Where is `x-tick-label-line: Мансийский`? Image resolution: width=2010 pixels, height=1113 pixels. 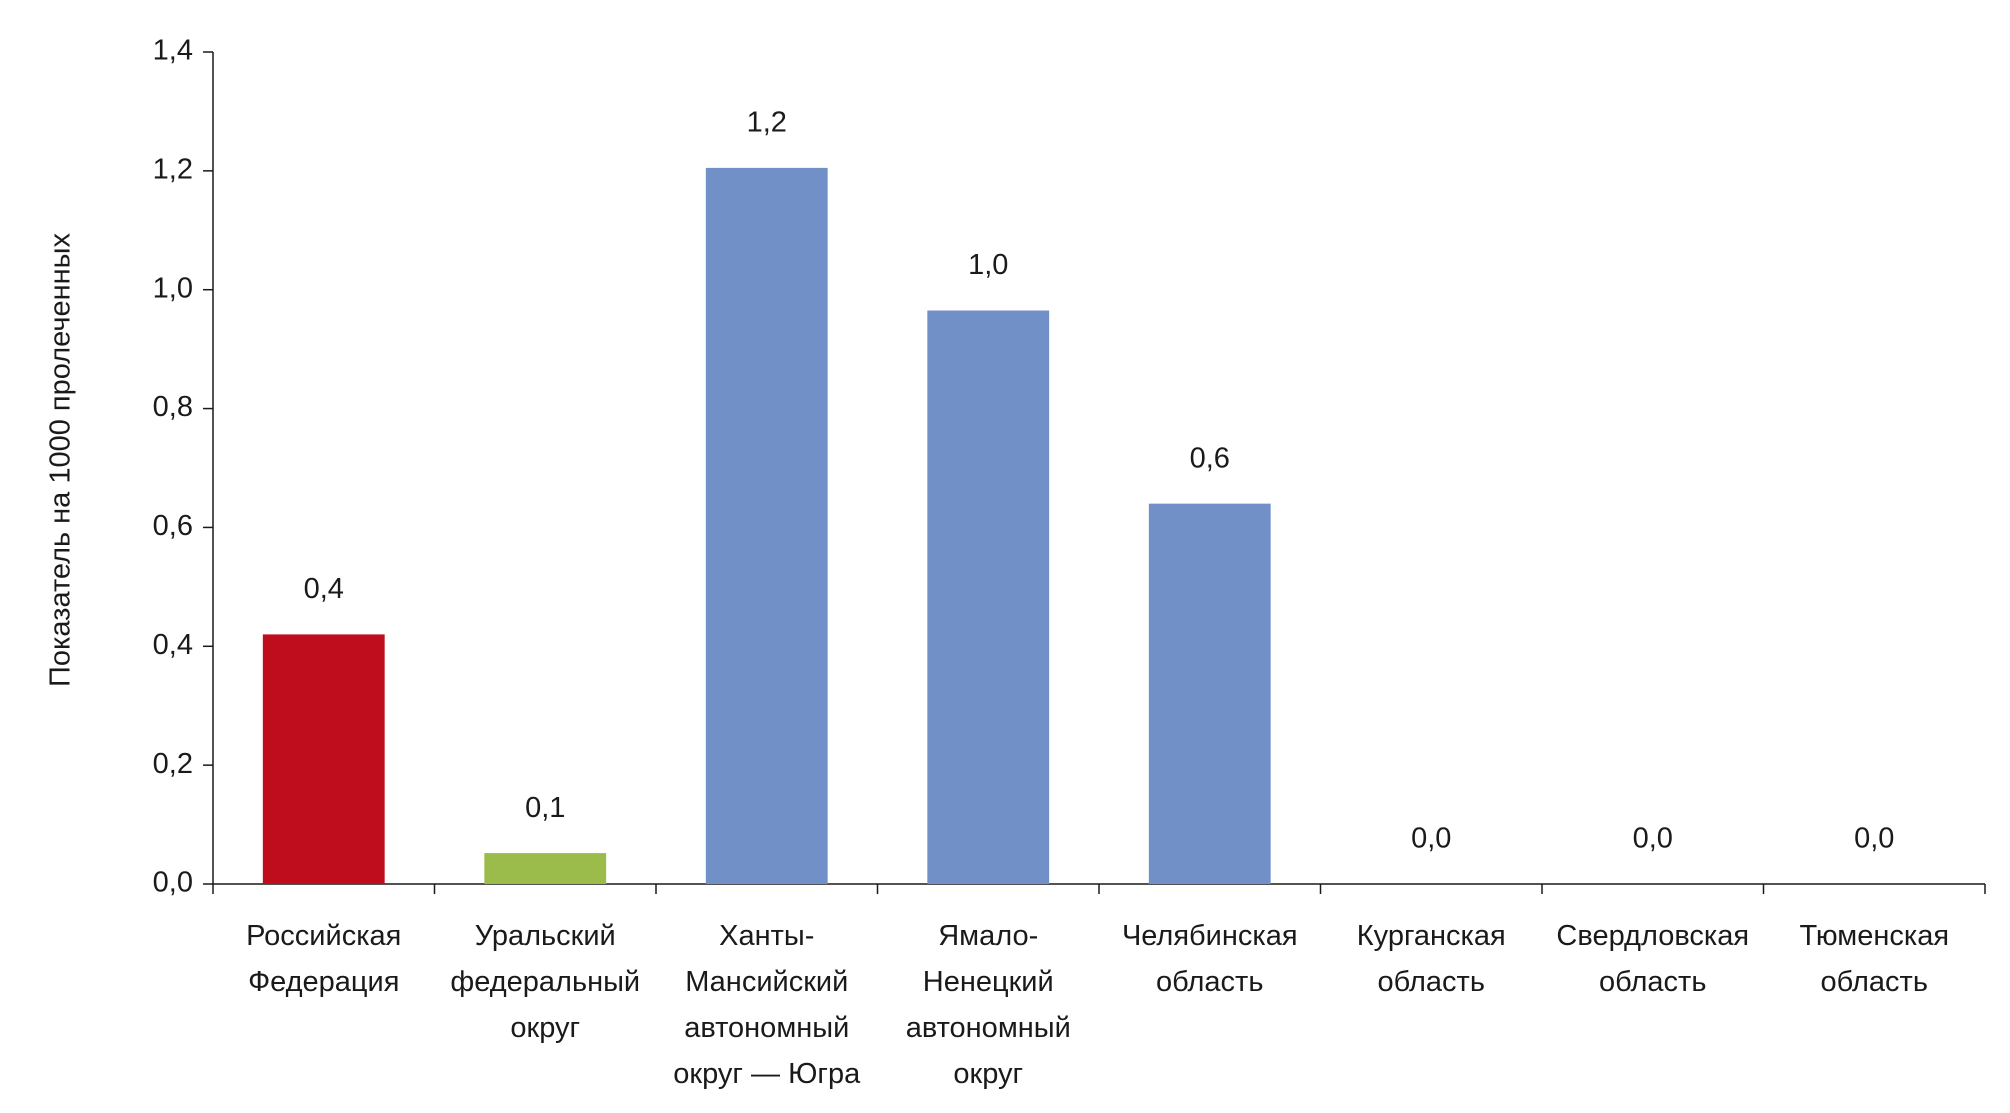 x-tick-label-line: Мансийский is located at coordinates (766, 982).